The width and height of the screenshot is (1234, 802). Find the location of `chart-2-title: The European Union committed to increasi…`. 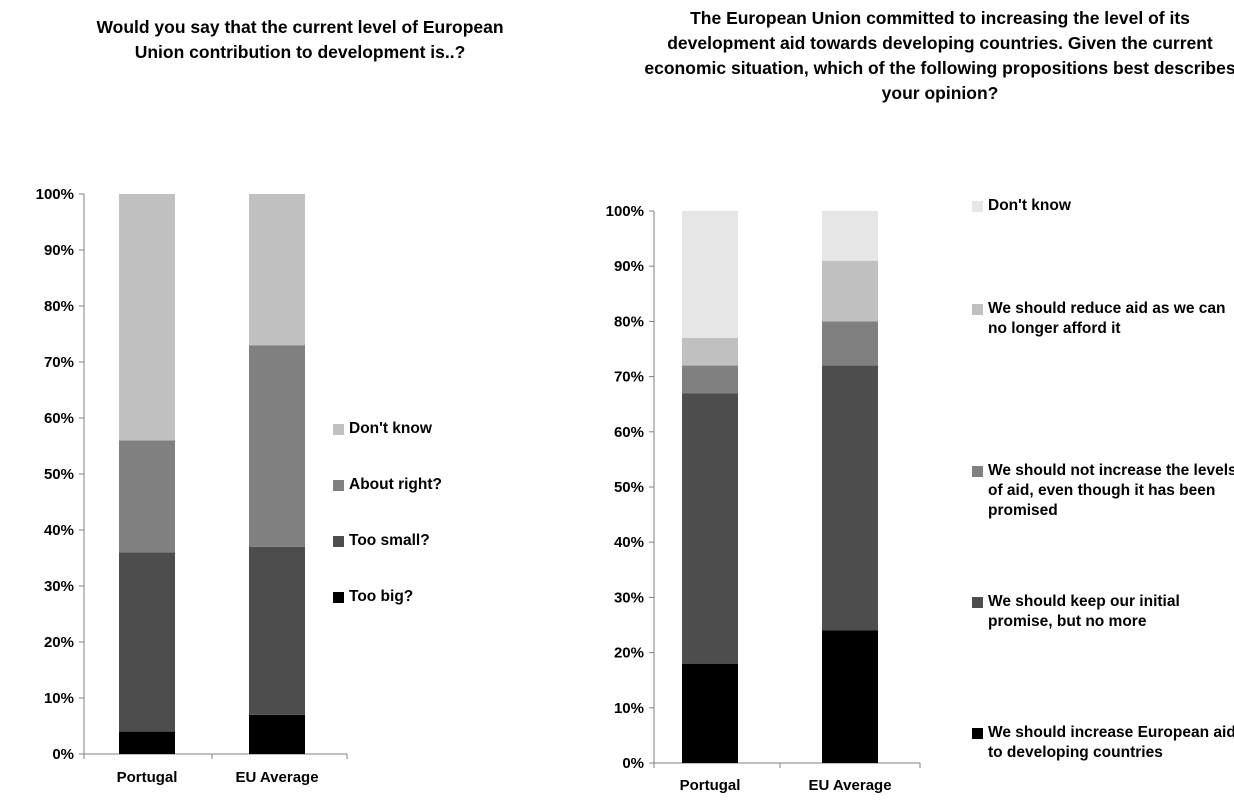

chart-2-title: The European Union committed to increasi… is located at coordinates (939, 55).